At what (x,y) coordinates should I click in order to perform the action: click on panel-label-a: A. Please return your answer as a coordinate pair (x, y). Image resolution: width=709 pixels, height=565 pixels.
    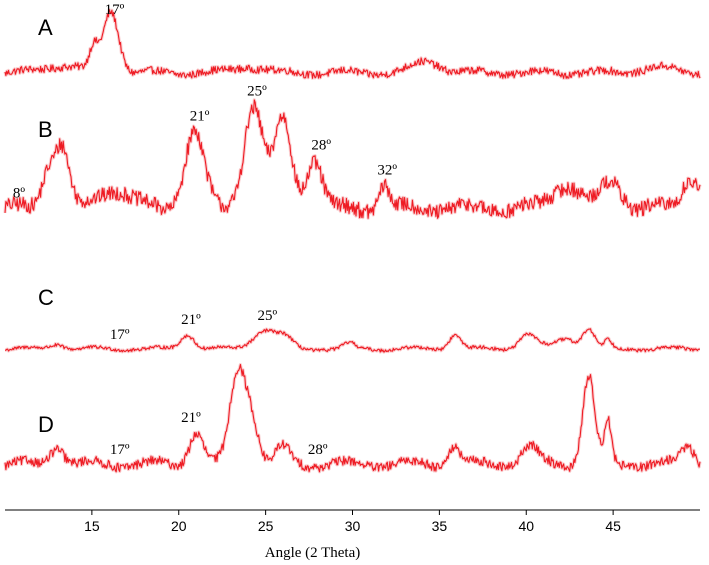
    Looking at the image, I should click on (45, 27).